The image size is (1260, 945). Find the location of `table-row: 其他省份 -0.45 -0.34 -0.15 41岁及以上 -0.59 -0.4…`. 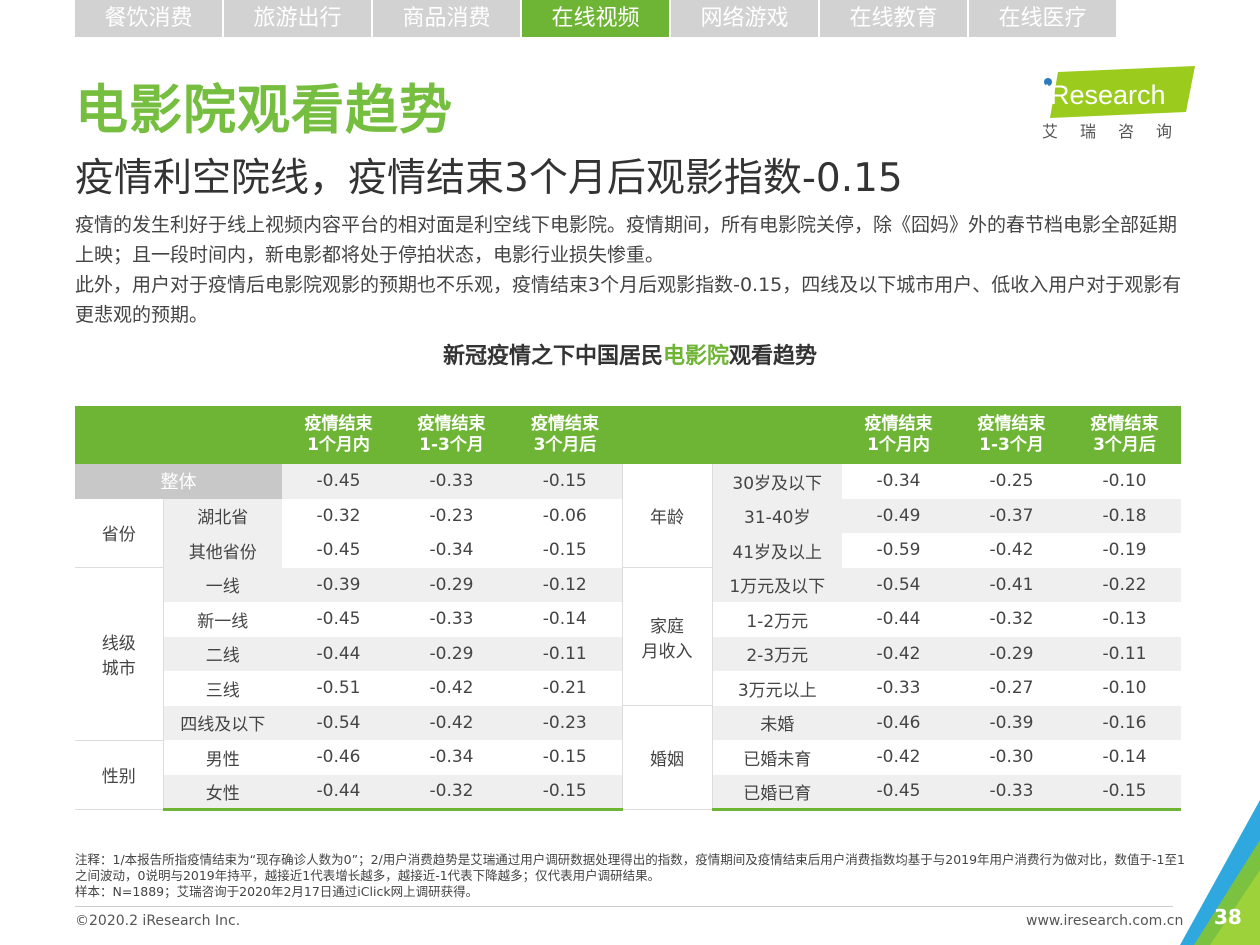

table-row: 其他省份 -0.45 -0.34 -0.15 41岁及以上 -0.59 -0.4… is located at coordinates (628, 550).